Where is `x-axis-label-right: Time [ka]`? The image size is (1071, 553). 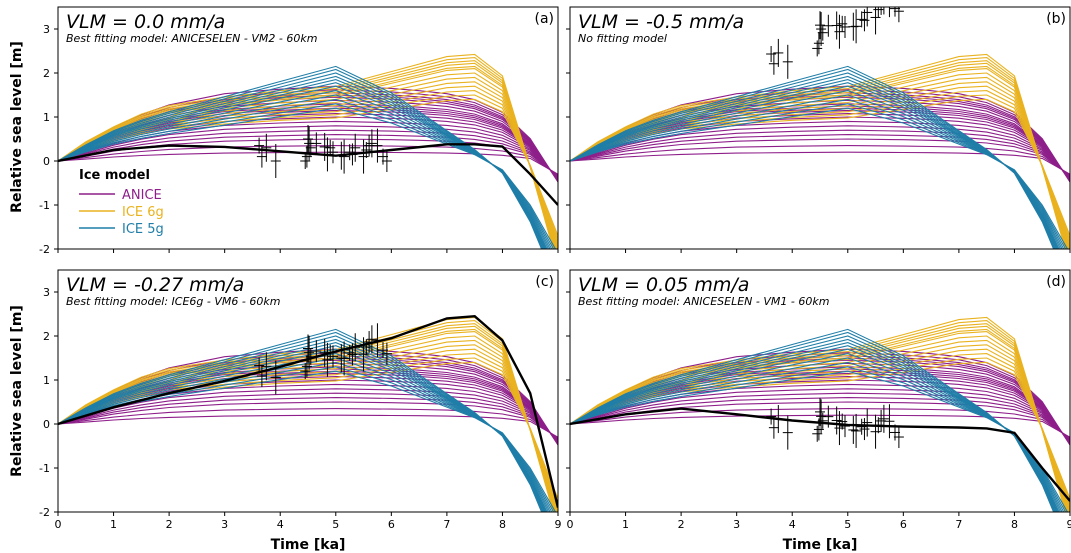
x-axis-label-right: Time [ka] is located at coordinates (820, 545).